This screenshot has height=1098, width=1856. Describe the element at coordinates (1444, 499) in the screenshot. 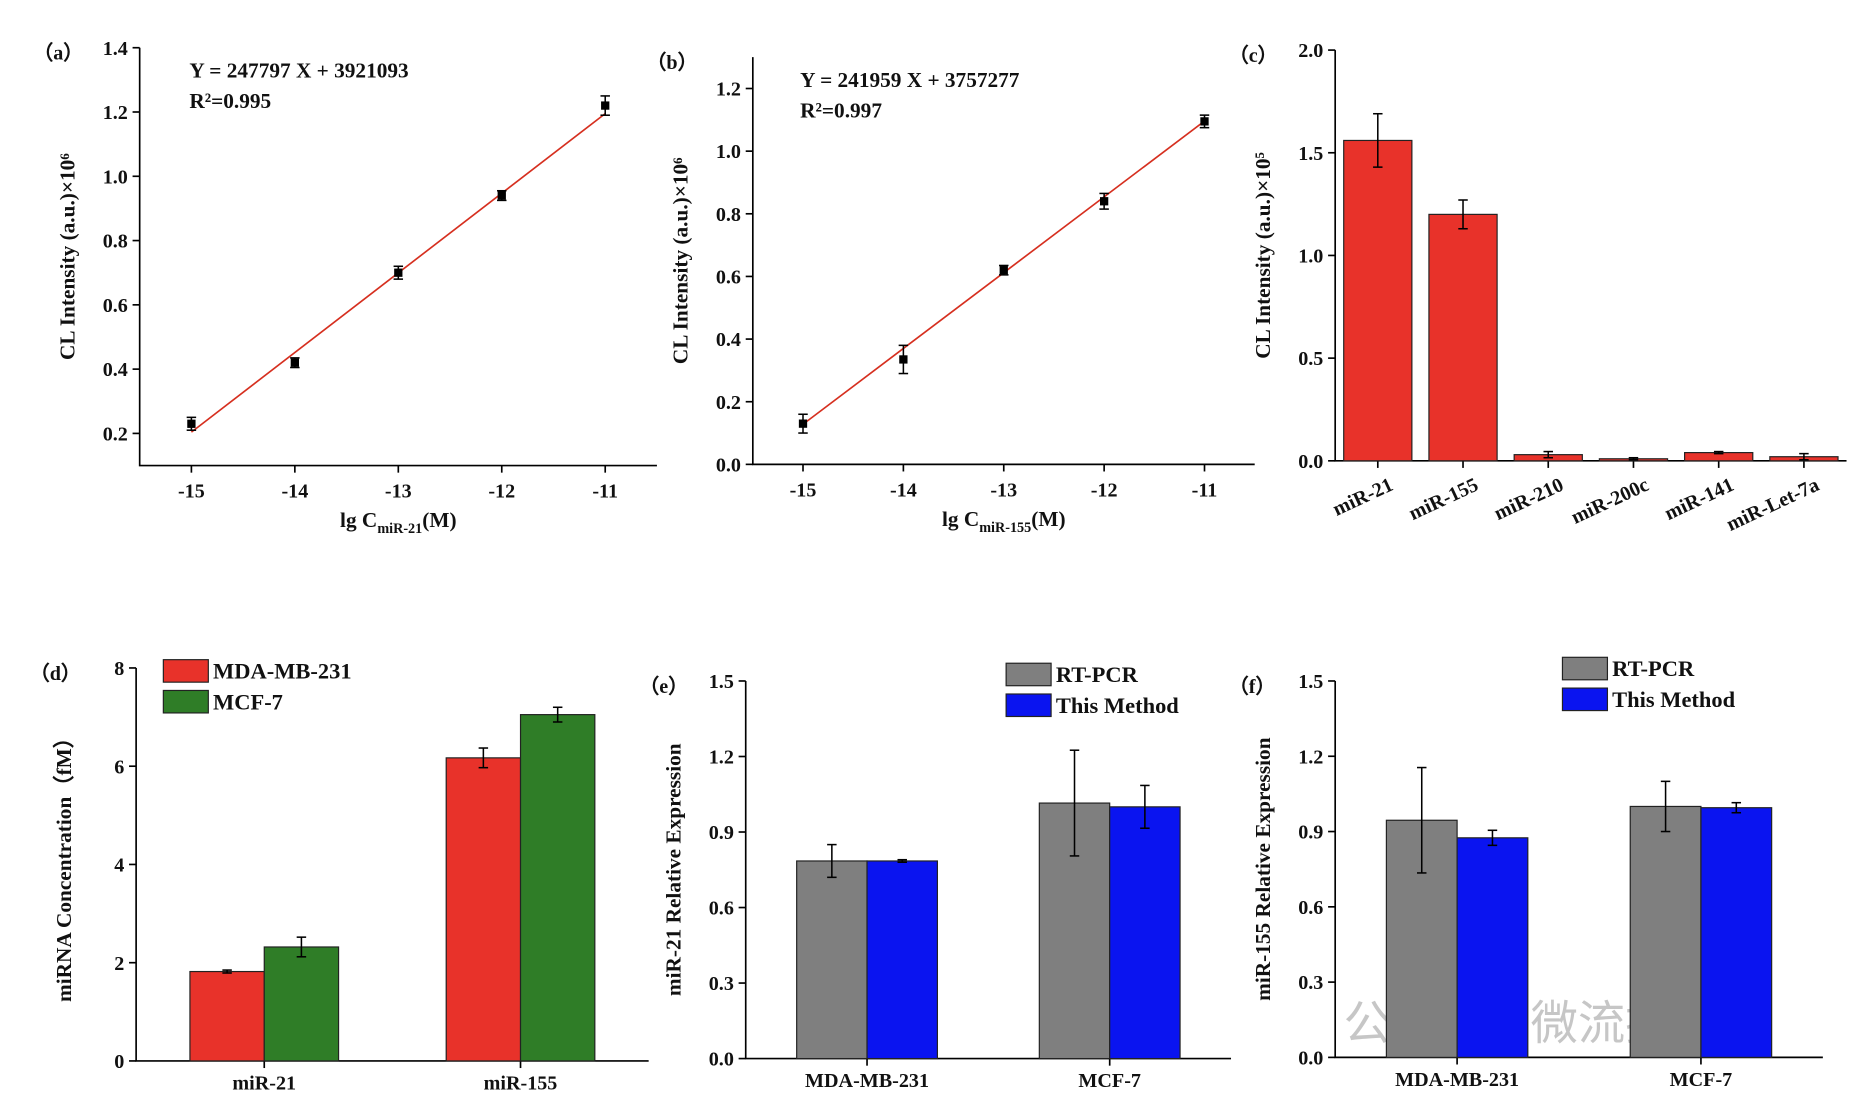

I see `x-tick-label: miR-155` at that location.